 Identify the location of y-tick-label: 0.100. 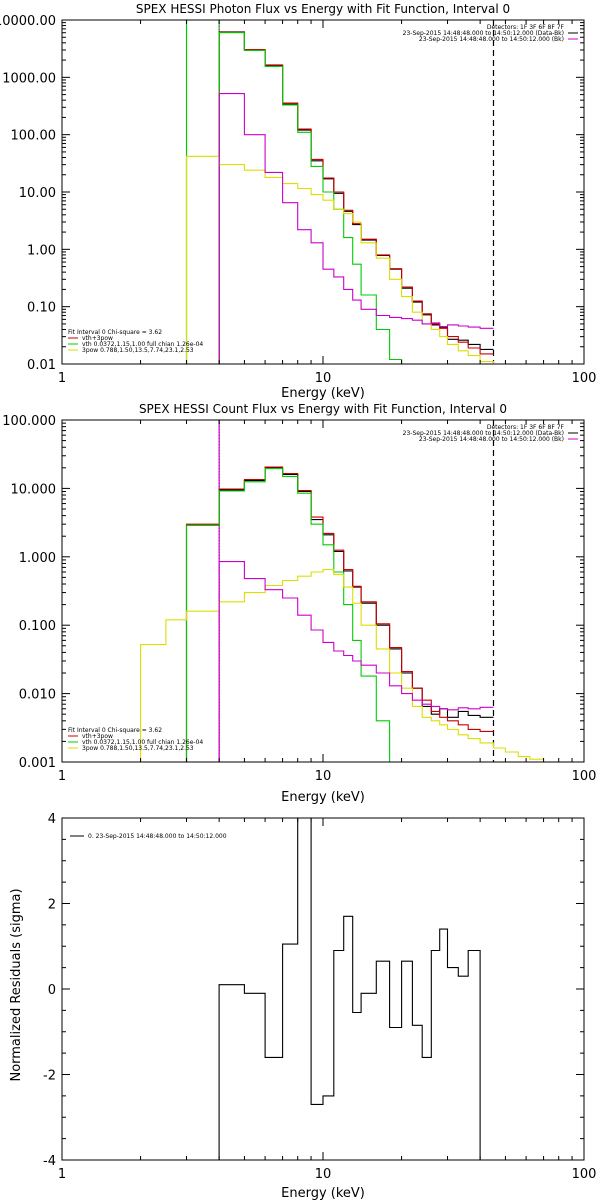
(37, 626).